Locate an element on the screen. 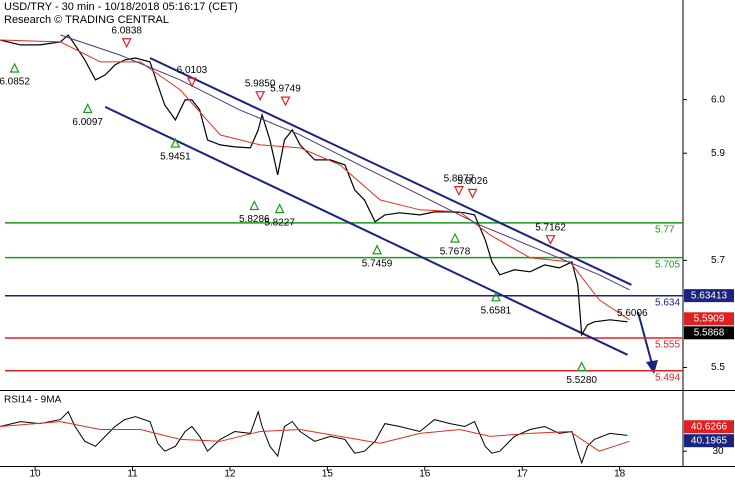 The width and height of the screenshot is (735, 480). annotation-label: 5.7678 is located at coordinates (455, 252).